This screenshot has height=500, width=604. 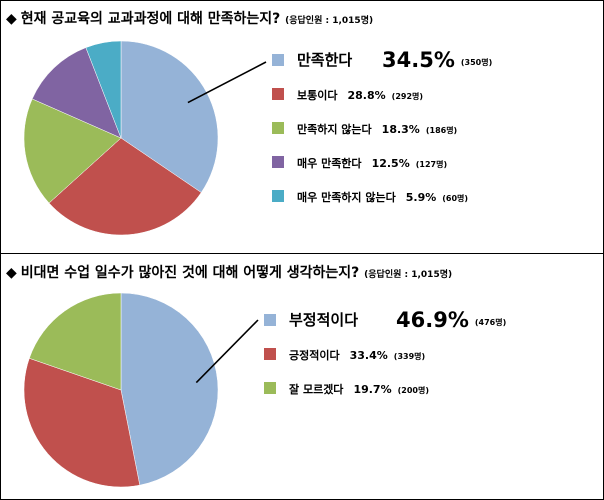 I want to click on legend-percent: 12.5%, so click(x=391, y=163).